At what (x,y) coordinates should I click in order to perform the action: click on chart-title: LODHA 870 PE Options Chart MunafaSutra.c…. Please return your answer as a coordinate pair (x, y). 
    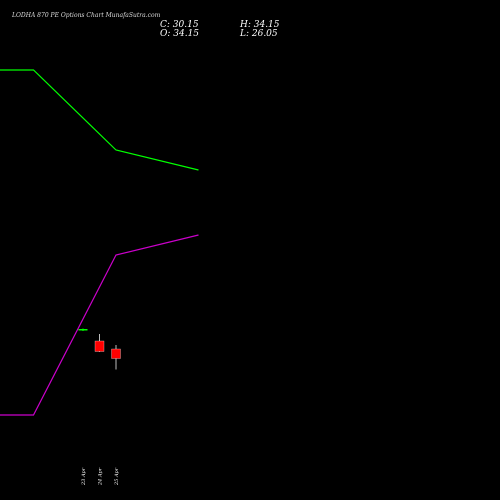
    Looking at the image, I should click on (86, 15).